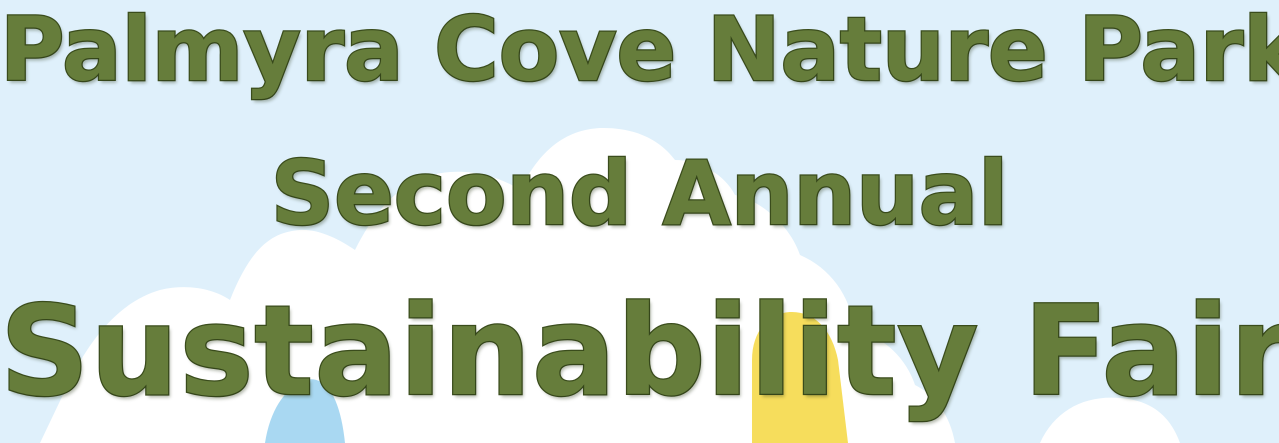  What do you see at coordinates (639, 193) in the screenshot?
I see `banner-title-line-2: Second Annual` at bounding box center [639, 193].